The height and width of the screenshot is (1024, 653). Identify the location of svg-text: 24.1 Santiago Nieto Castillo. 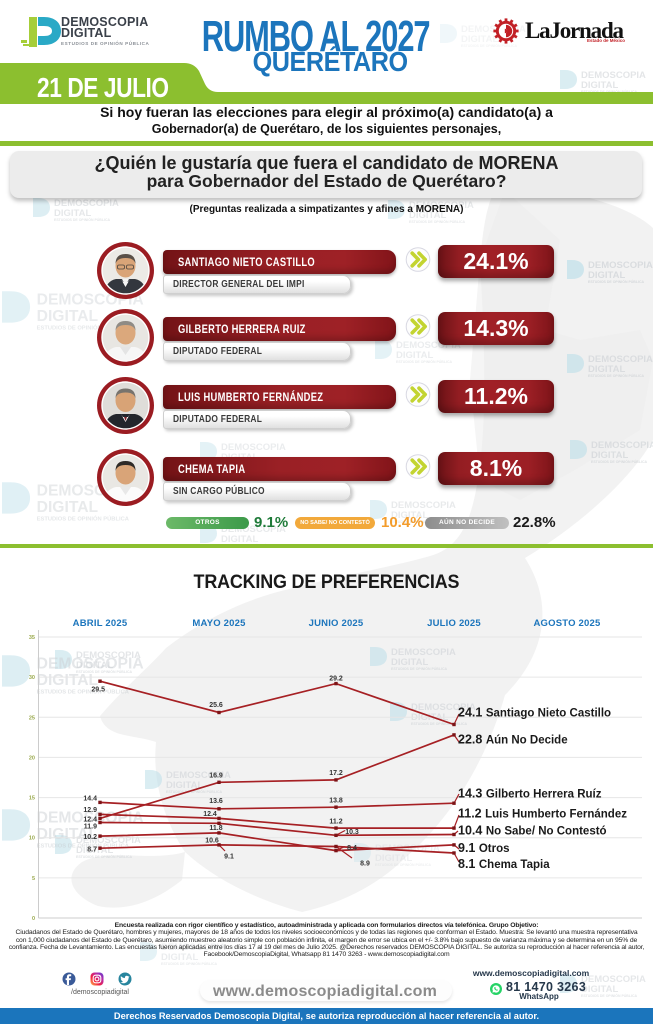
(534, 713).